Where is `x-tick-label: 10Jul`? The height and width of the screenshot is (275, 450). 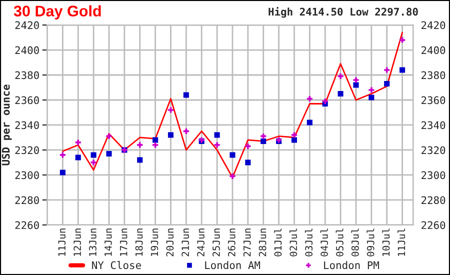 x-tick-label: 10Jul is located at coordinates (386, 242).